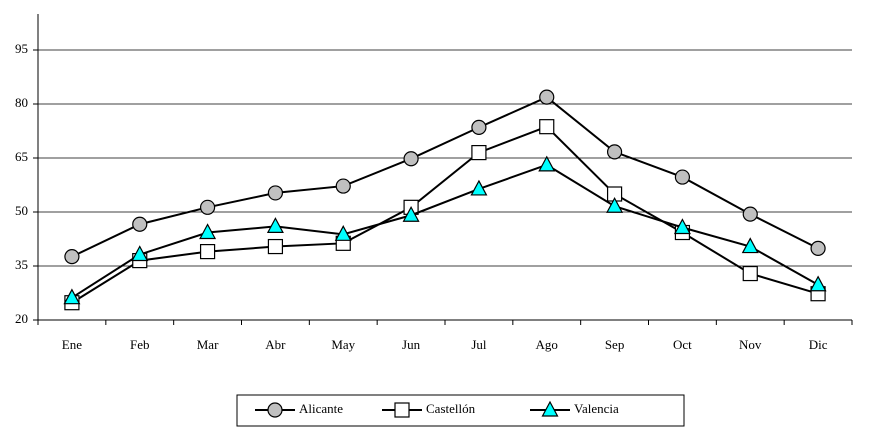 The image size is (869, 428). I want to click on x-tick-label: Dic, so click(818, 344).